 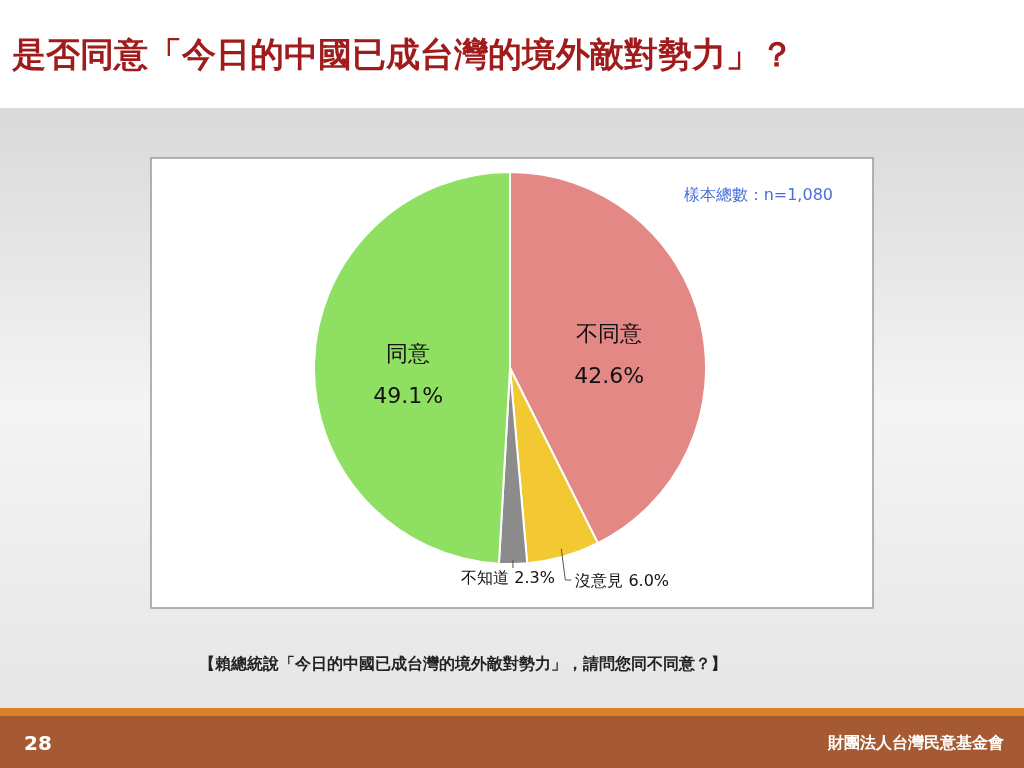 I want to click on chart-title: 是否同意「今日的中國已成台灣的境外敵對勢力」？, so click(x=402, y=54).